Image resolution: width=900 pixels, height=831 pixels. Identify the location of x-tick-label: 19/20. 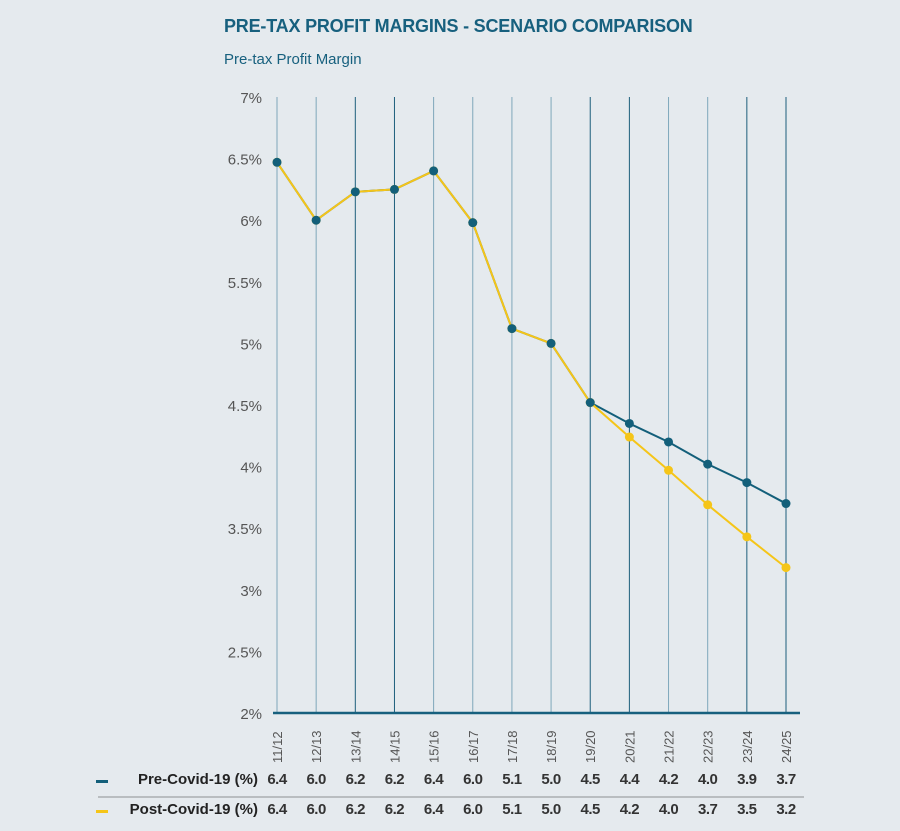
(590, 746).